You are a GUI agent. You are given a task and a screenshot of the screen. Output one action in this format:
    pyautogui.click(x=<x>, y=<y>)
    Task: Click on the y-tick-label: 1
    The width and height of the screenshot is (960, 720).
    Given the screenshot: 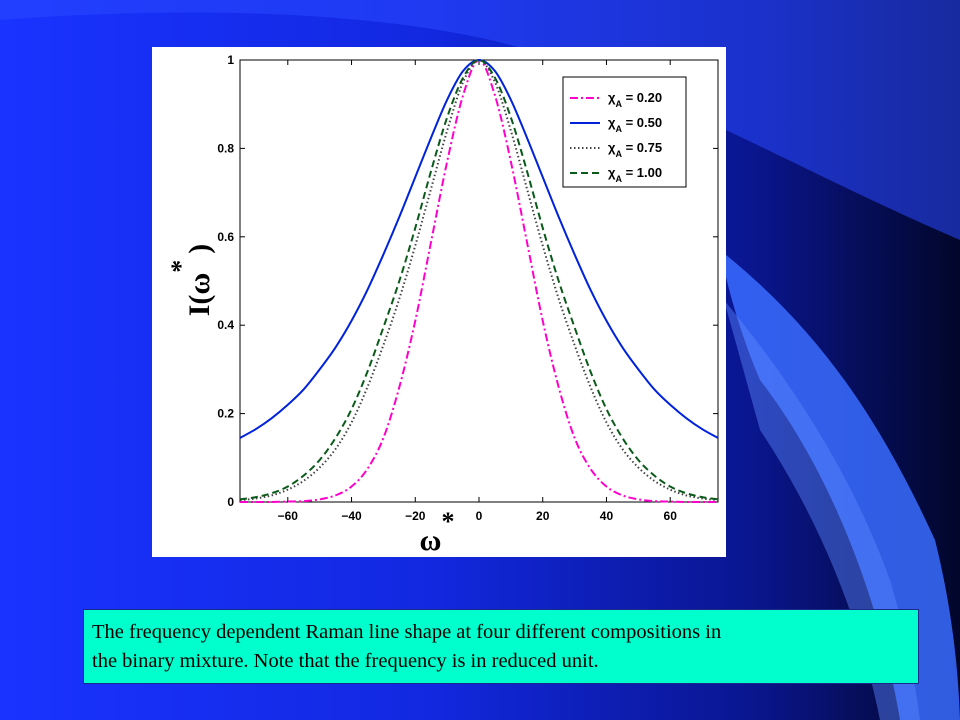 What is the action you would take?
    pyautogui.click(x=230, y=60)
    